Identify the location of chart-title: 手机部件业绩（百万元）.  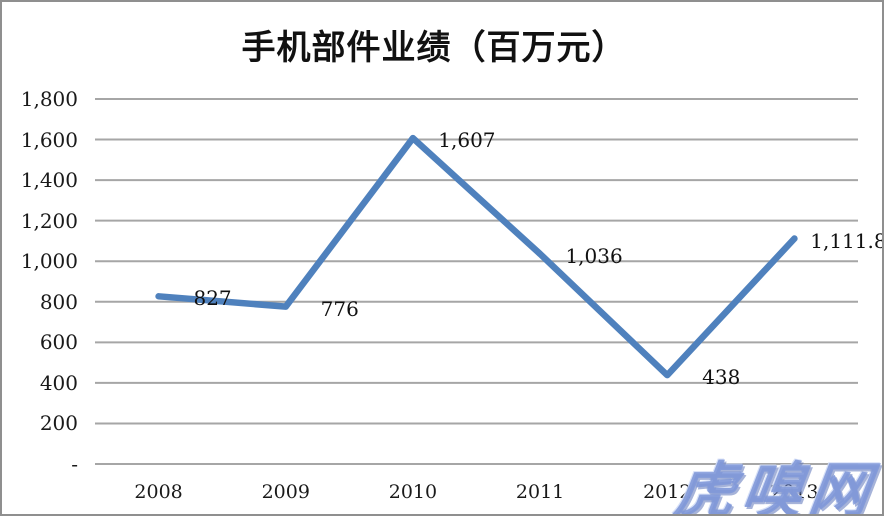
(434, 48).